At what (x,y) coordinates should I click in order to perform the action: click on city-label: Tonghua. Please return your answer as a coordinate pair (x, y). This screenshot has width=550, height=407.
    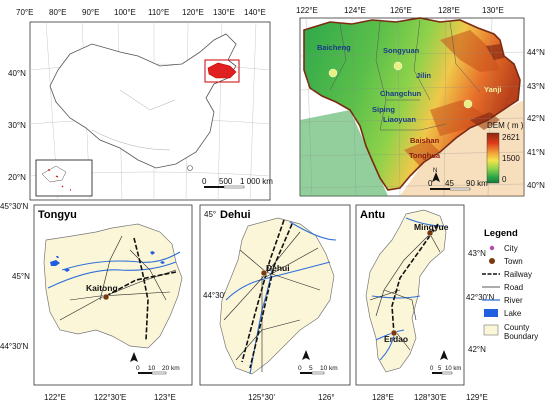
    Looking at the image, I should click on (425, 155).